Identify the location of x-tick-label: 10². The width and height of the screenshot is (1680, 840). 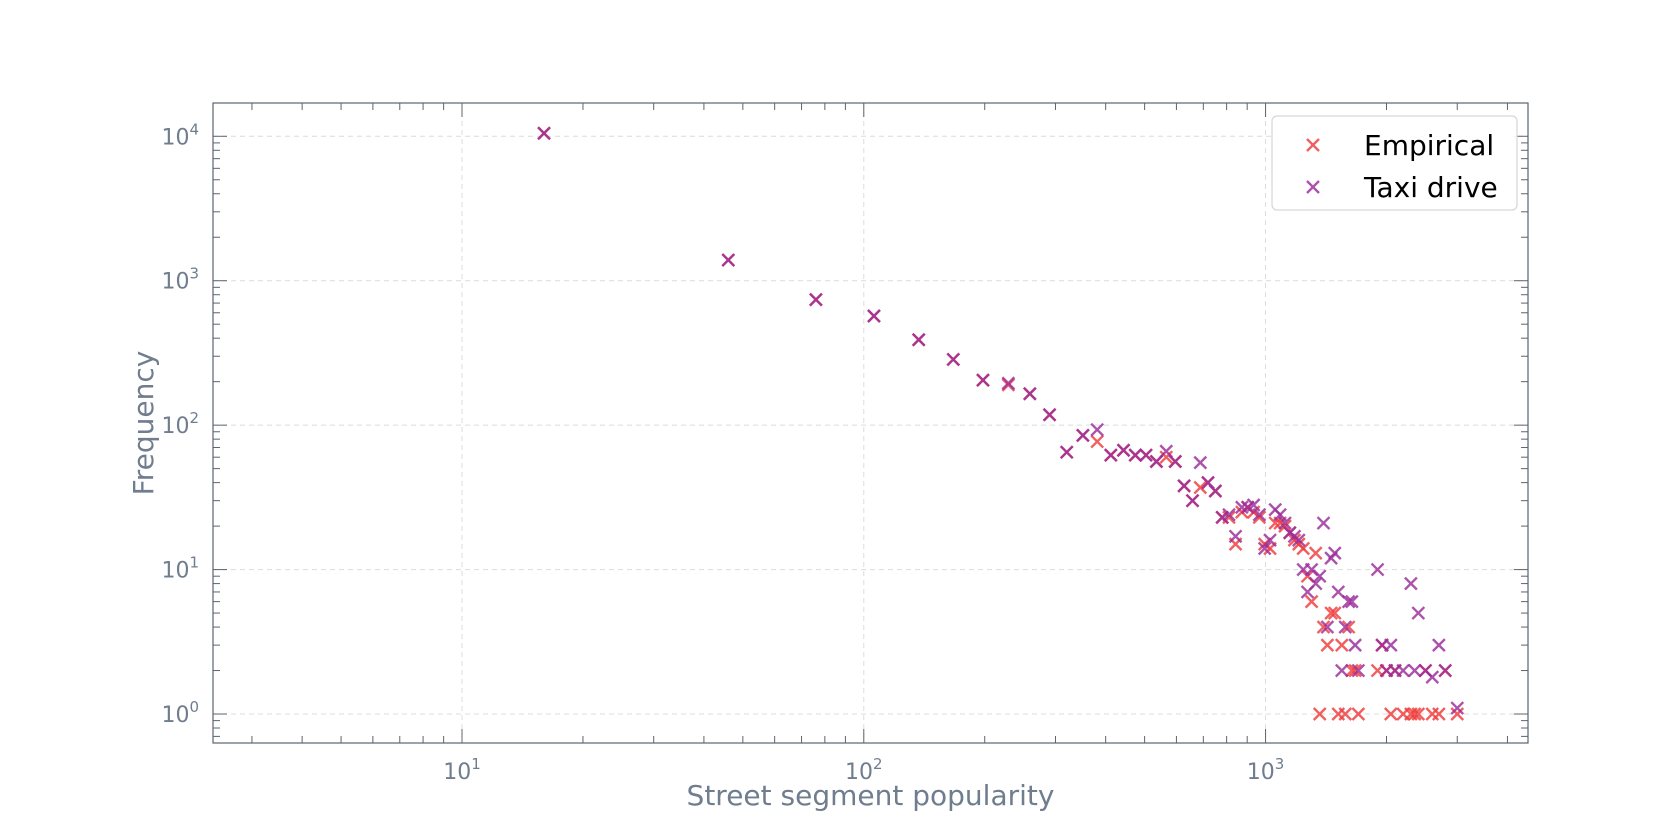
(864, 770).